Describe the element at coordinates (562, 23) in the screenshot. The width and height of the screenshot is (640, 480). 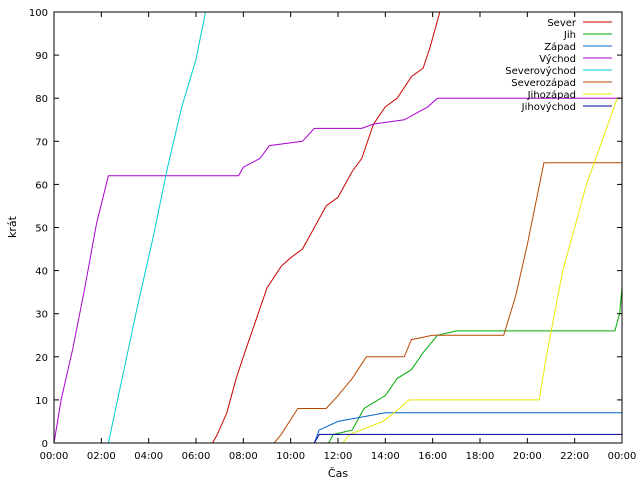
I see `legend-label: Sever` at that location.